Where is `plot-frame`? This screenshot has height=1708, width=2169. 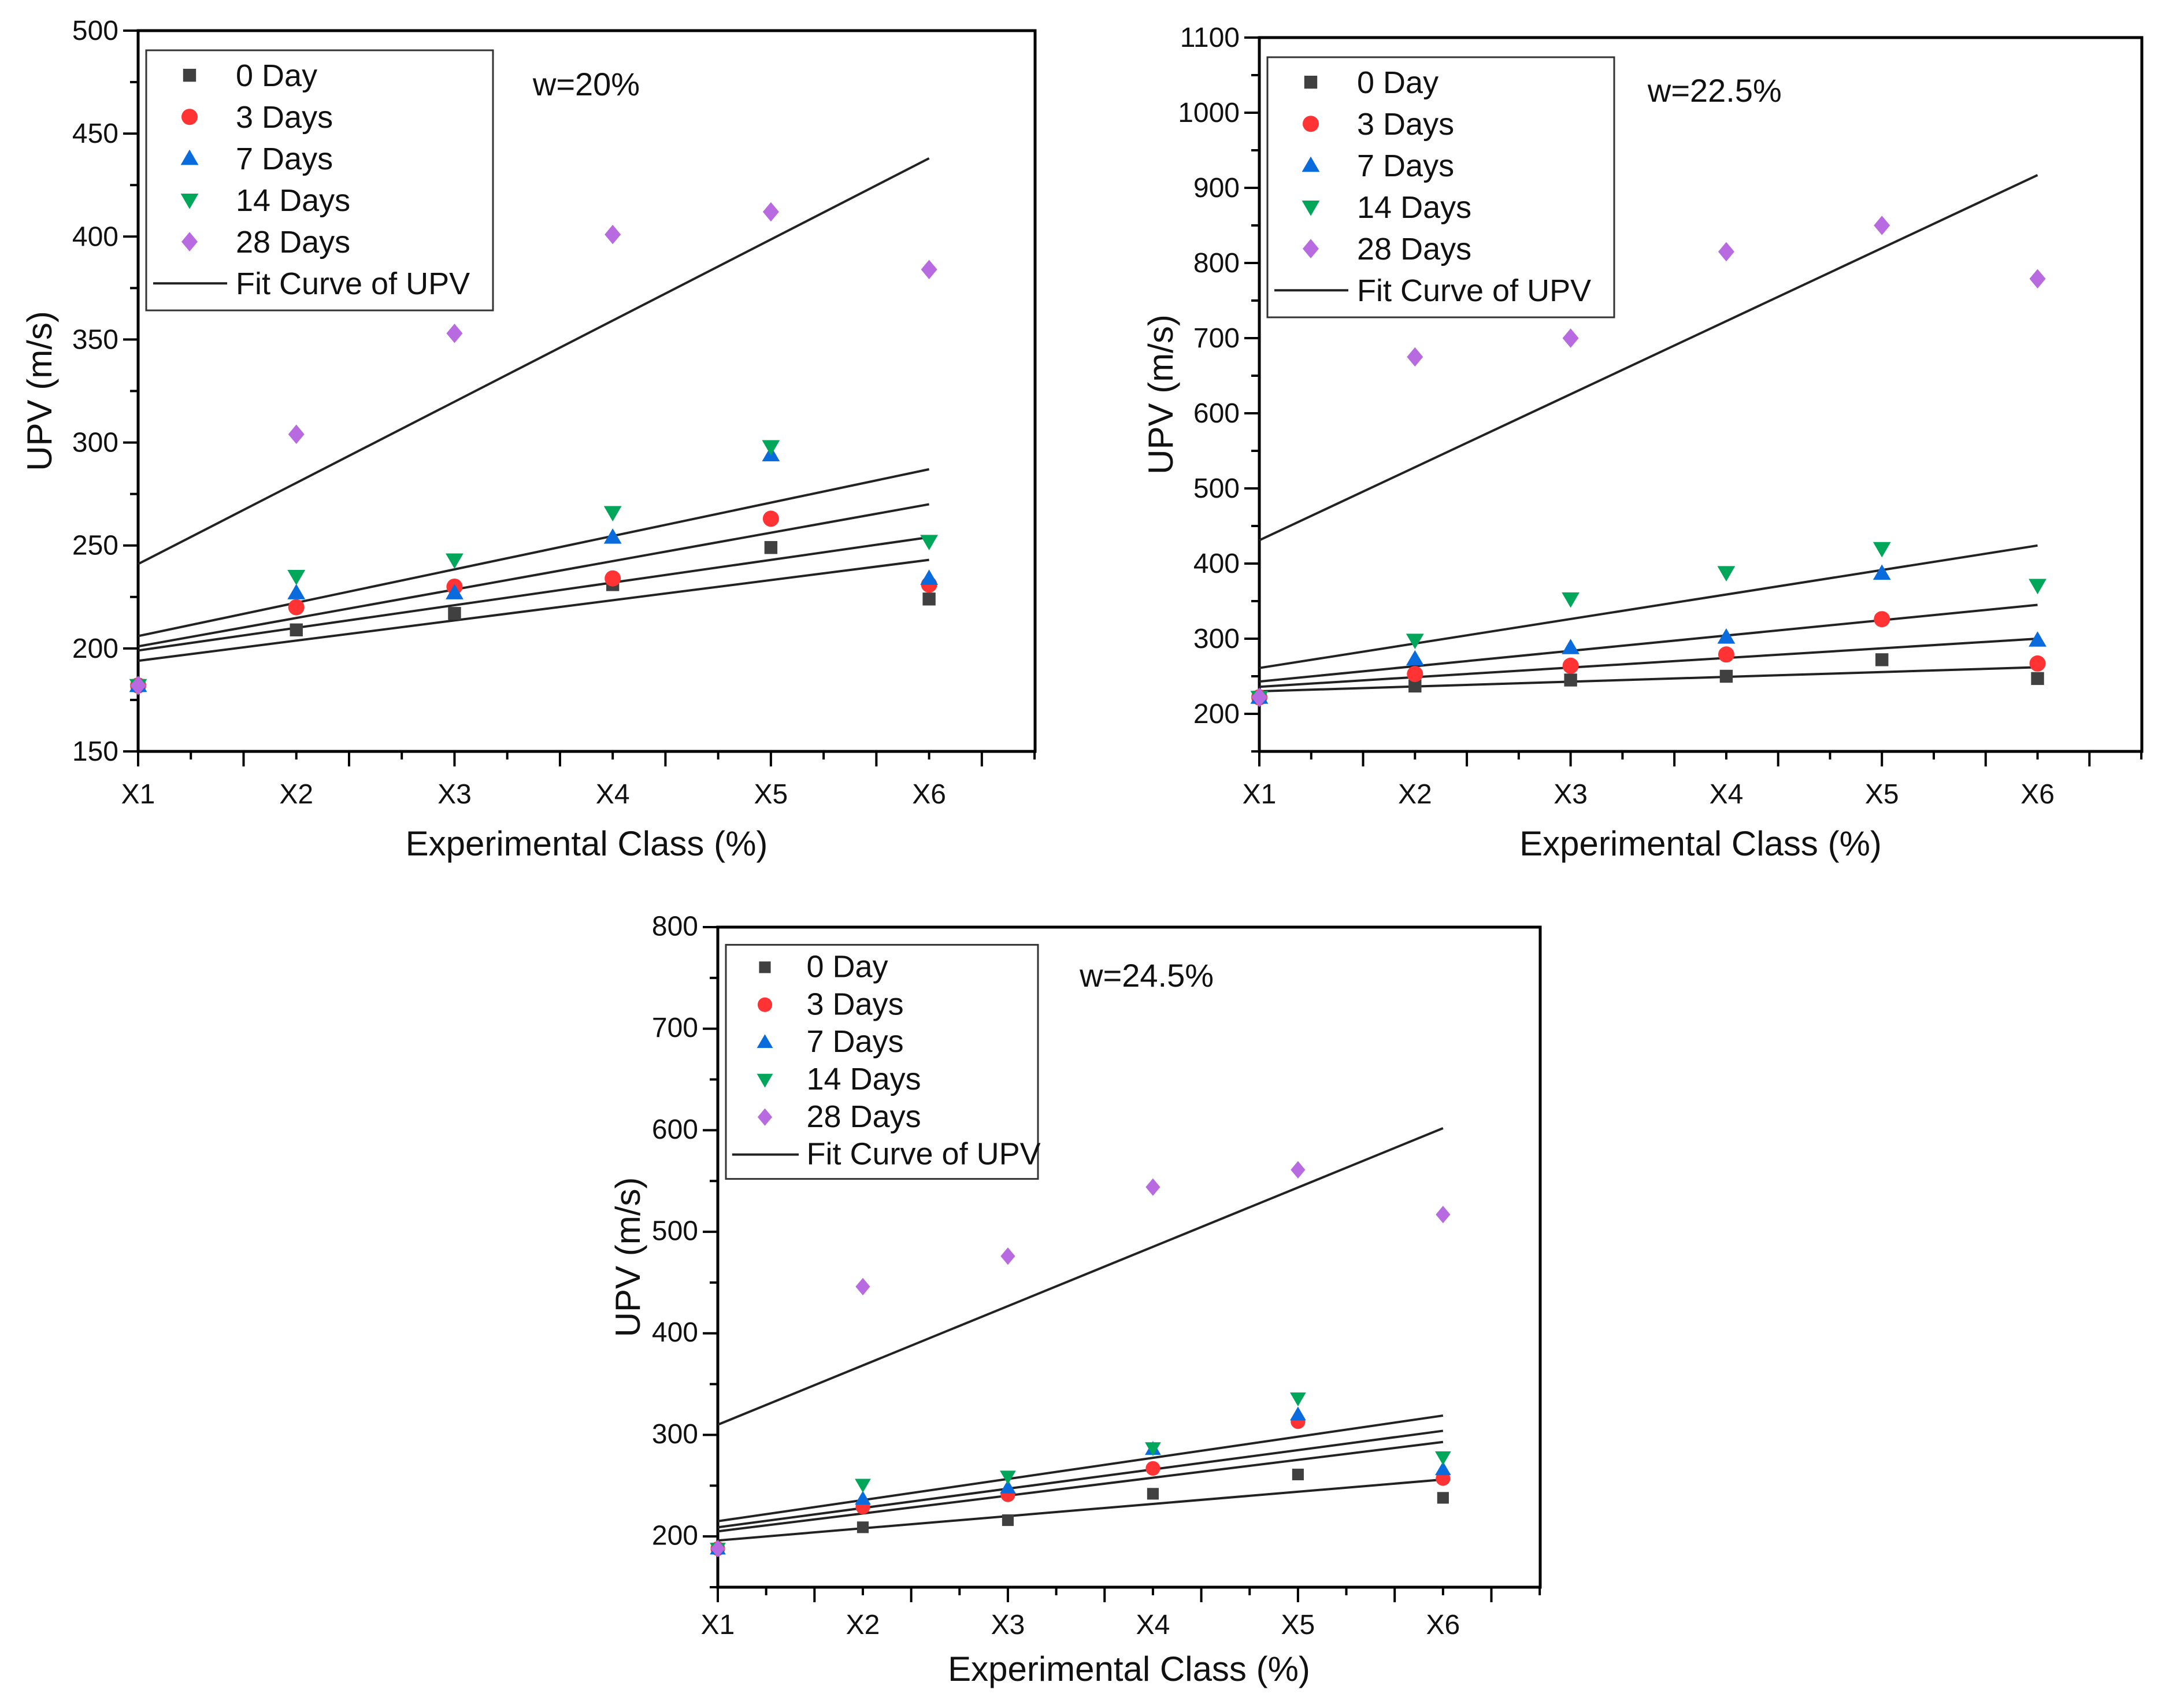
plot-frame is located at coordinates (1129, 1257).